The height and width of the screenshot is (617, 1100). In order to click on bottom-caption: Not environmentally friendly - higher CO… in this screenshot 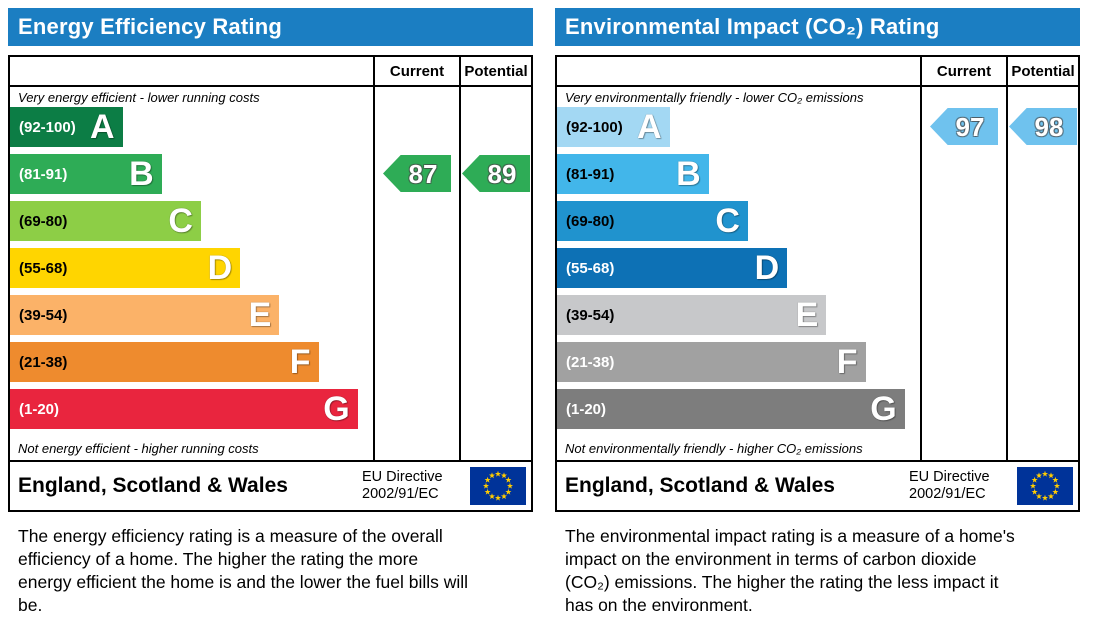, I will do `click(714, 448)`.